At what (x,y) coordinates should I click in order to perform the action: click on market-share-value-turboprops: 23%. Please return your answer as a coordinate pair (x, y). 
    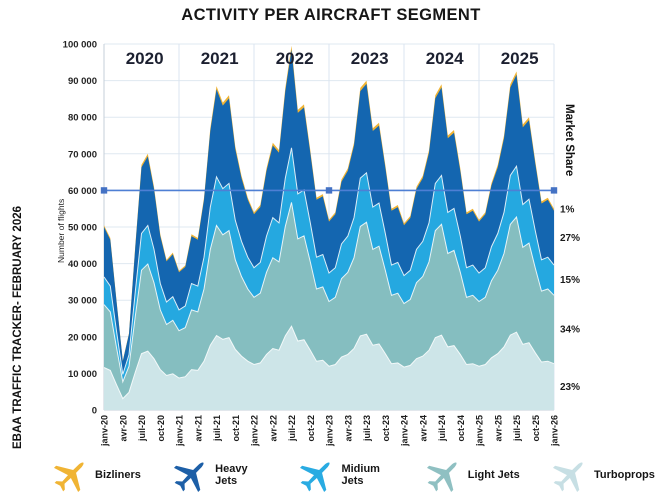
    Looking at the image, I should click on (570, 387).